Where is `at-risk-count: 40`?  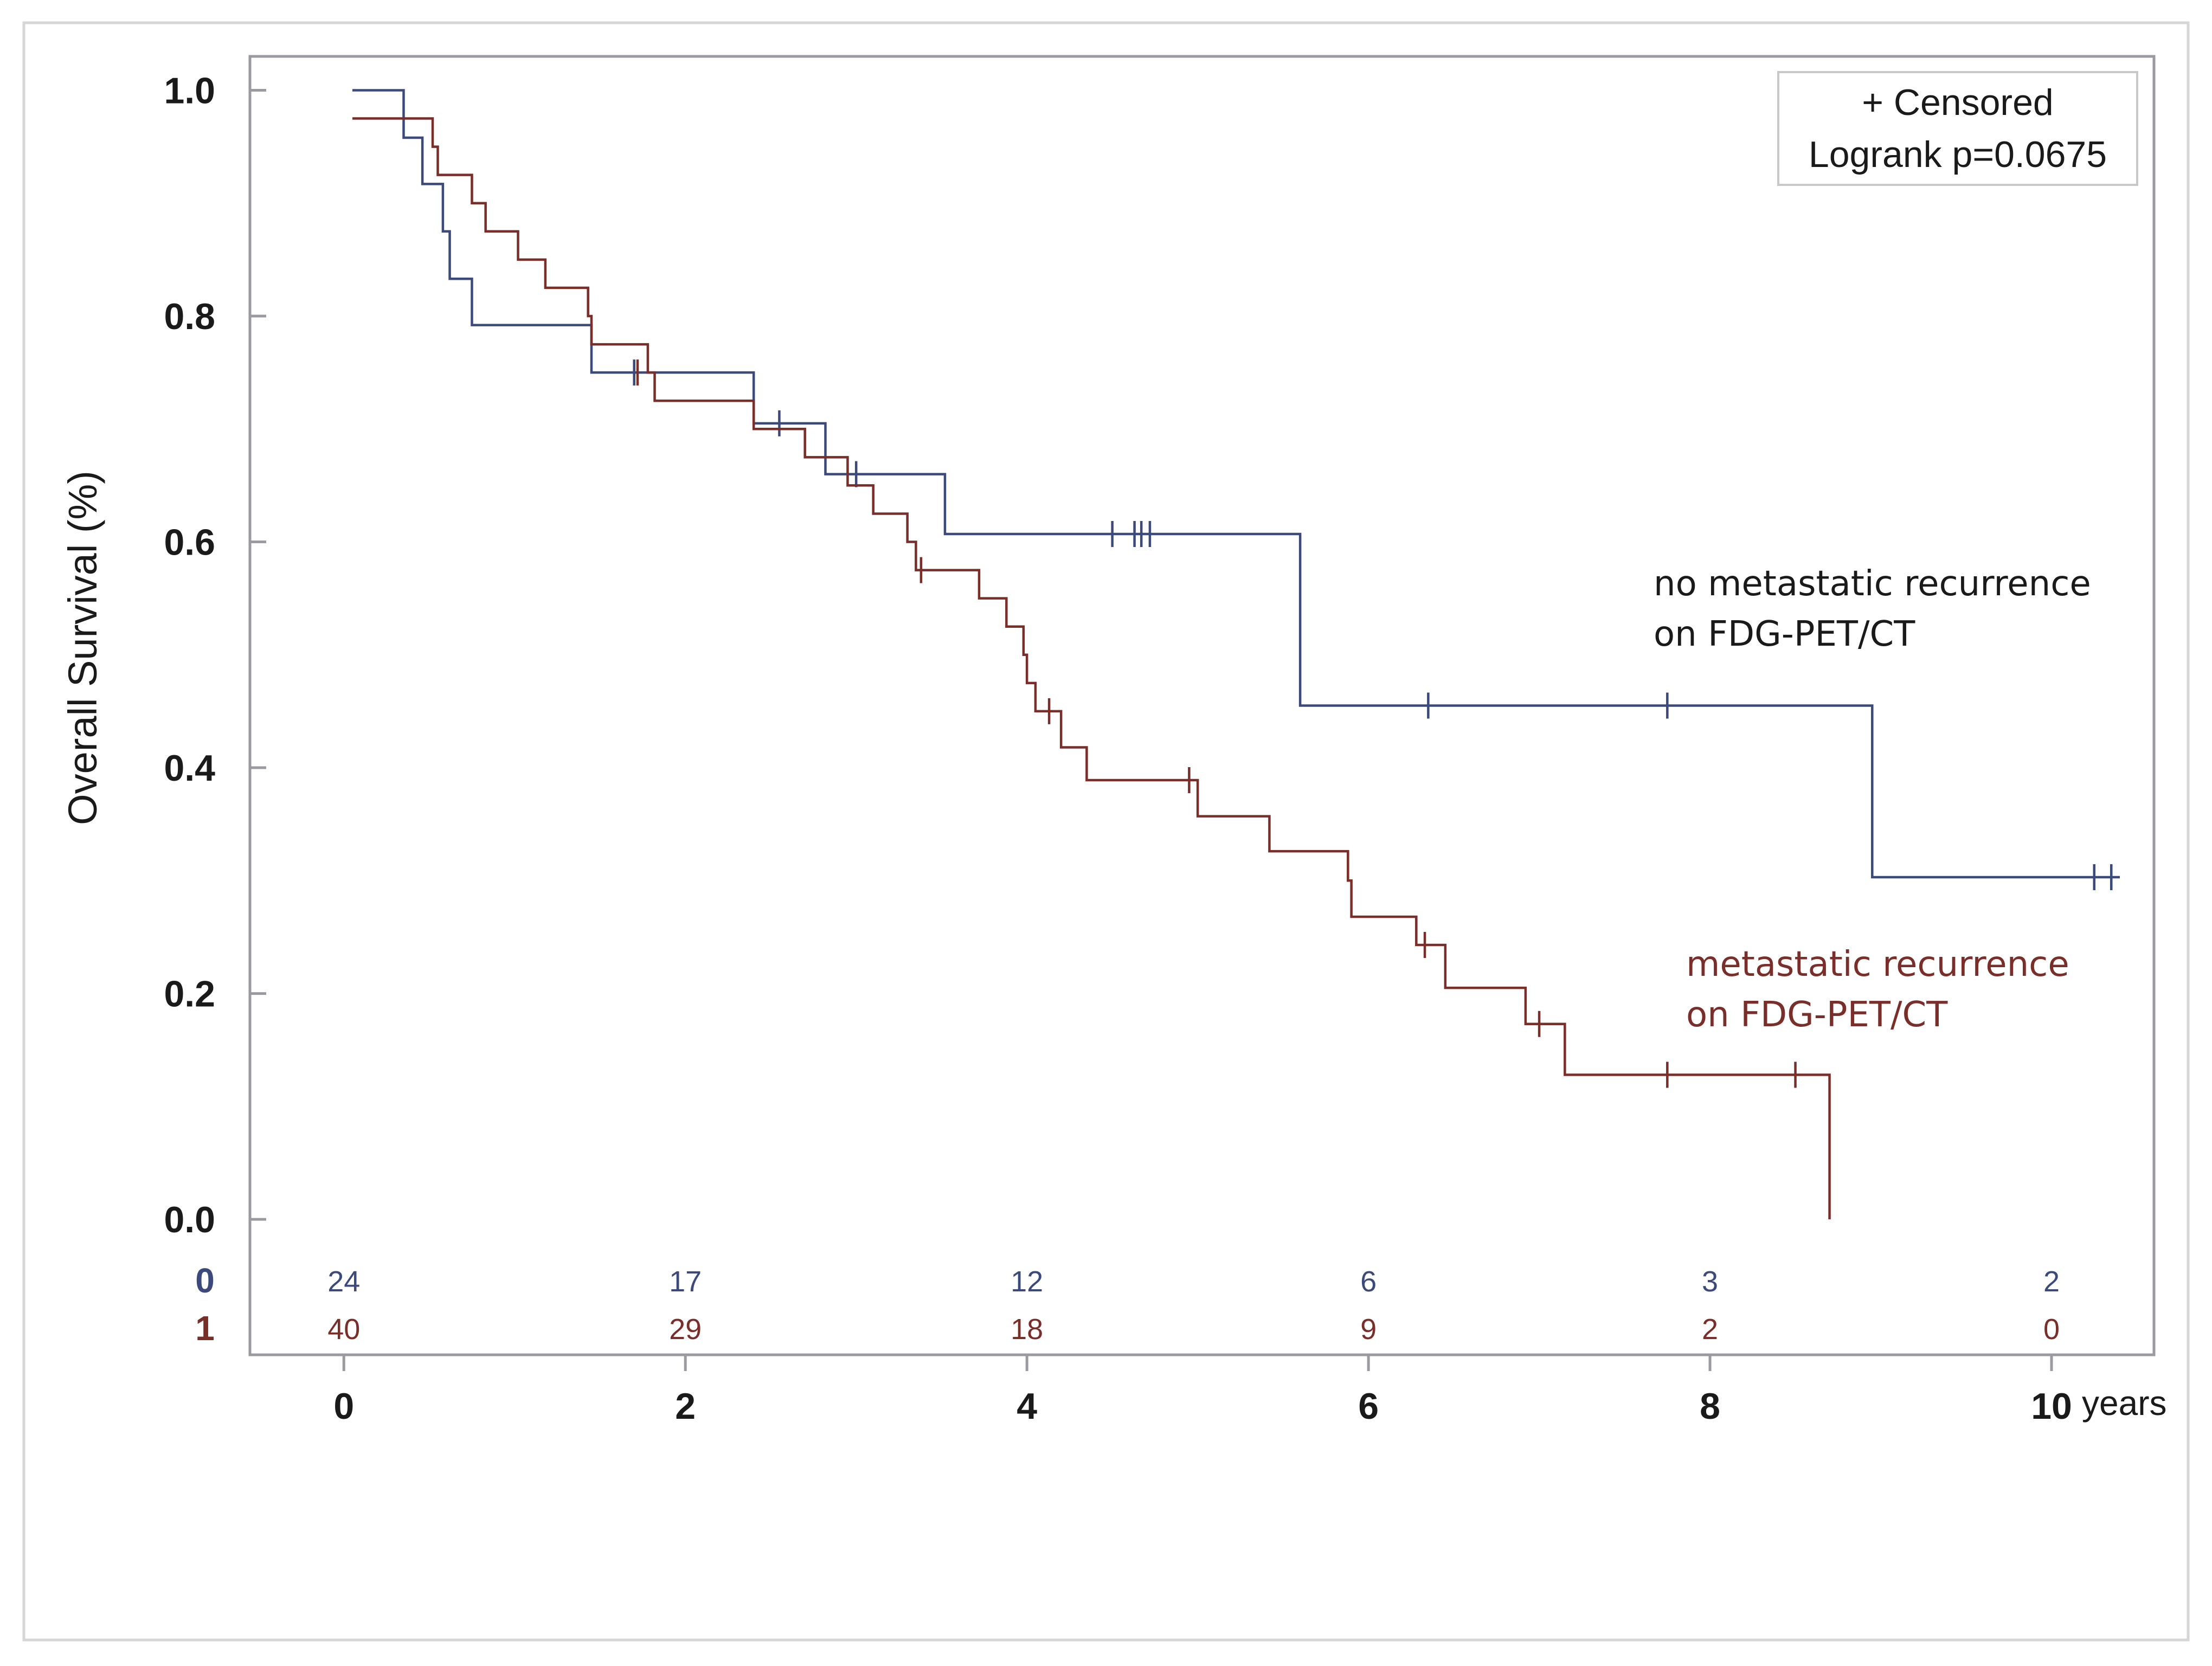 at-risk-count: 40 is located at coordinates (343, 1329).